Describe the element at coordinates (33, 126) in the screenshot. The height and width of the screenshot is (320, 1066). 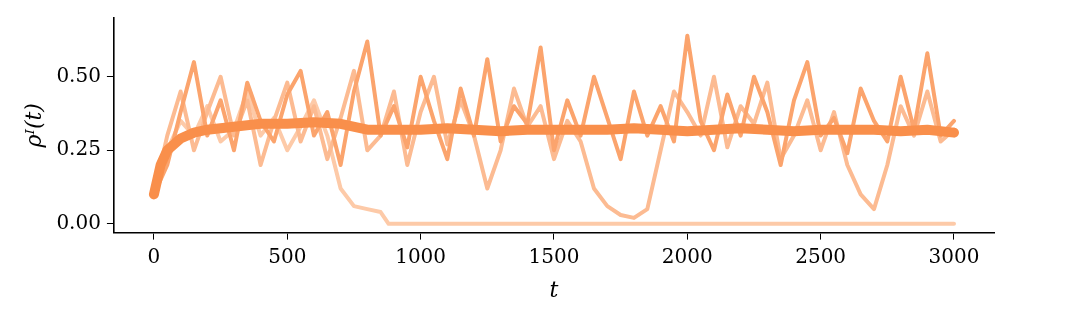
I see `y-axis-title: ρᴵ(t)` at that location.